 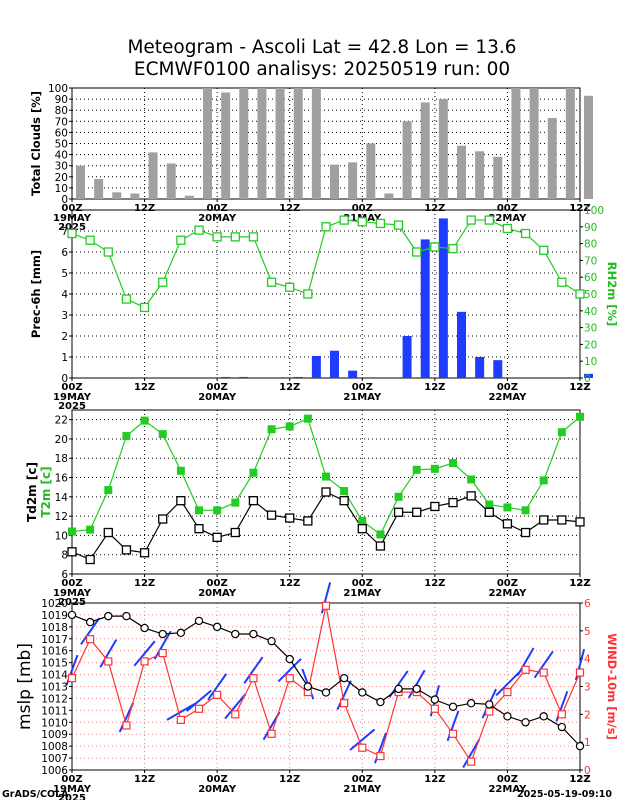 I want to click on y-tick-label: 80, so click(x=61, y=111).